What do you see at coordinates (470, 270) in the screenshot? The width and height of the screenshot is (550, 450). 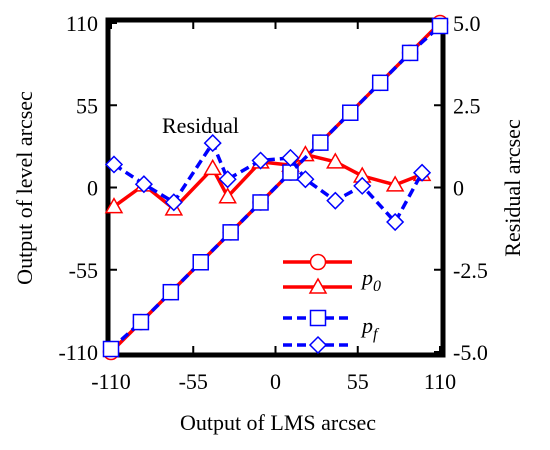 I see `y2-tick-label: -2.5` at bounding box center [470, 270].